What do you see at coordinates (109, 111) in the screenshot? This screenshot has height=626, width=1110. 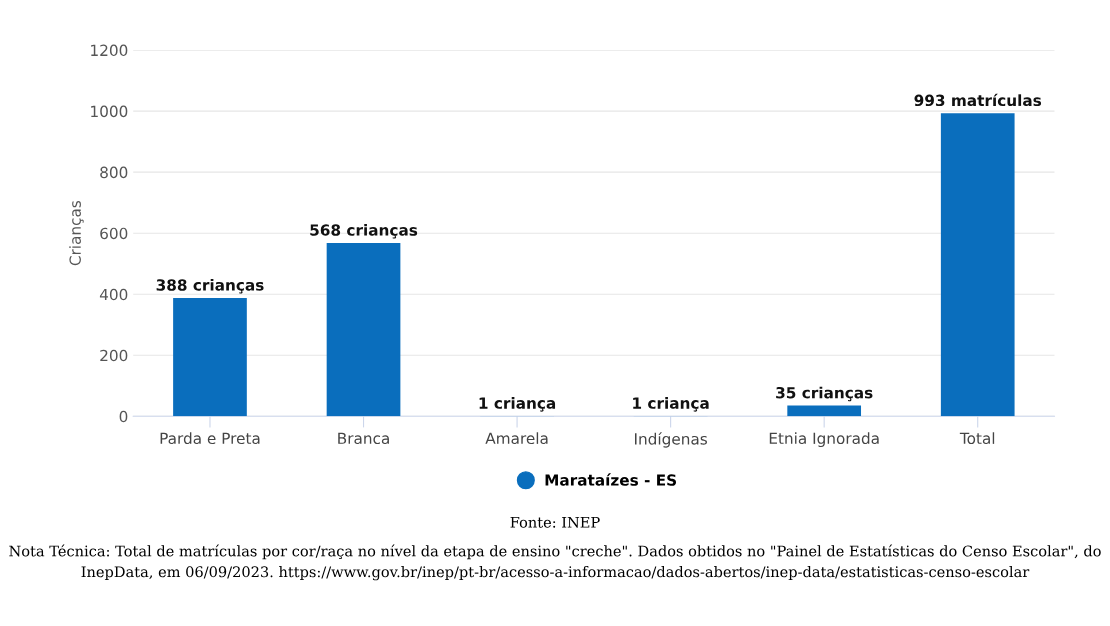 I see `y-tick-label: 1000` at bounding box center [109, 111].